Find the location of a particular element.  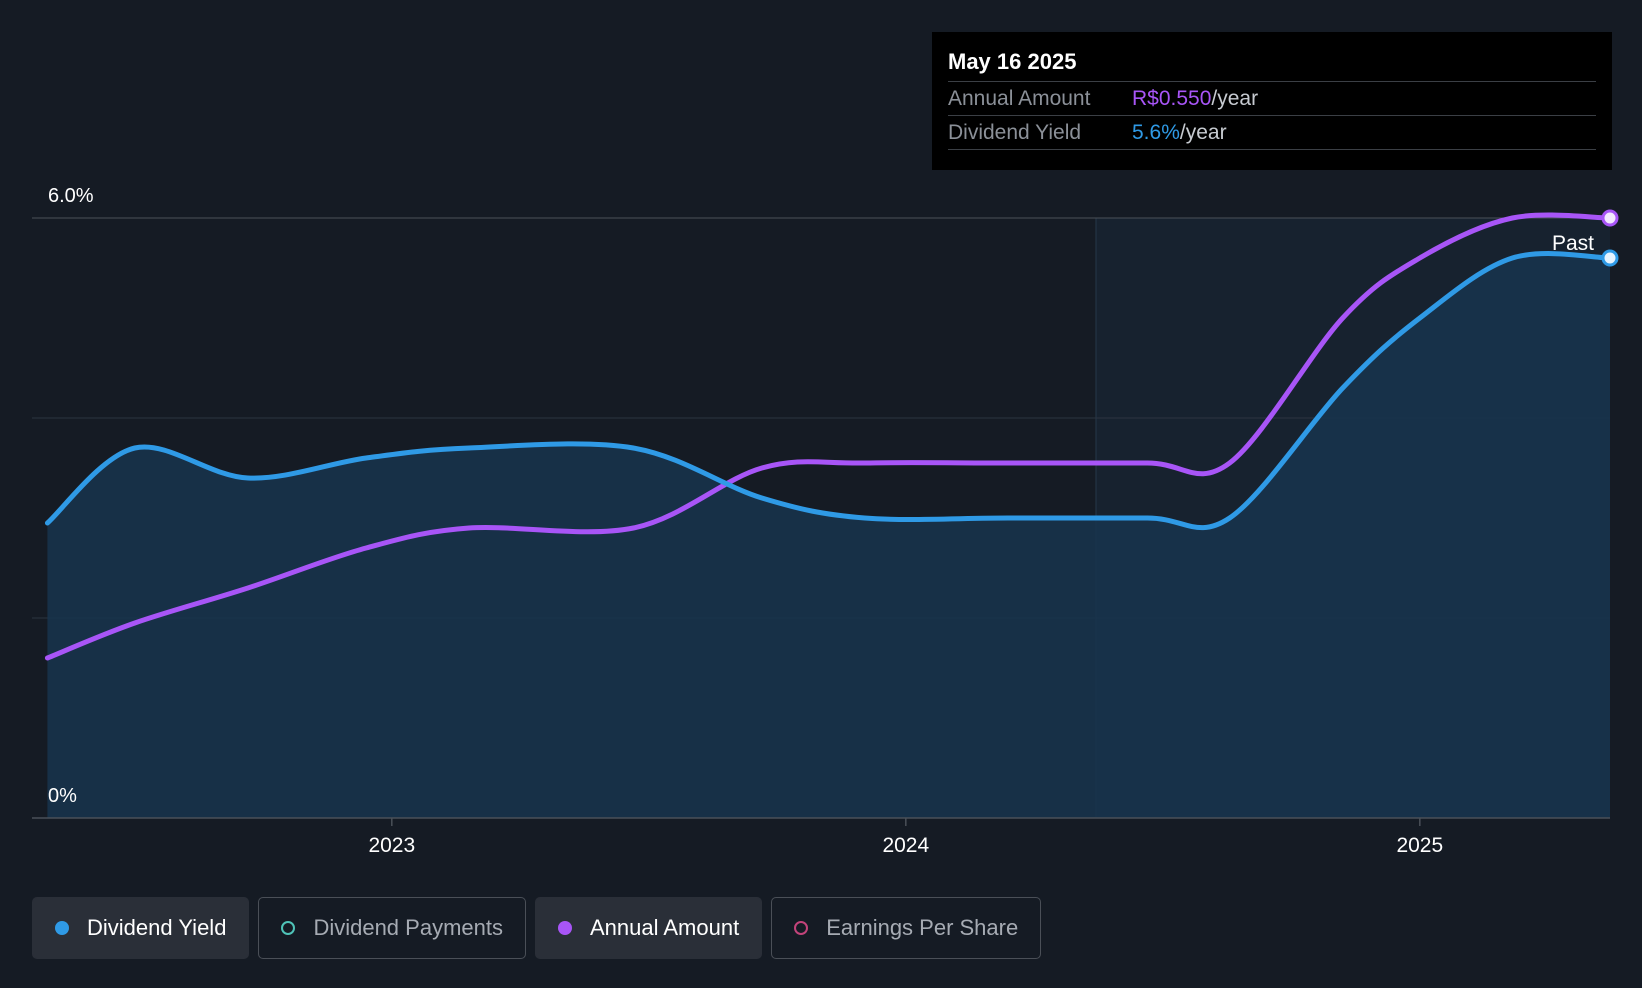

y-tick-label-bottom: 0% is located at coordinates (62, 796).